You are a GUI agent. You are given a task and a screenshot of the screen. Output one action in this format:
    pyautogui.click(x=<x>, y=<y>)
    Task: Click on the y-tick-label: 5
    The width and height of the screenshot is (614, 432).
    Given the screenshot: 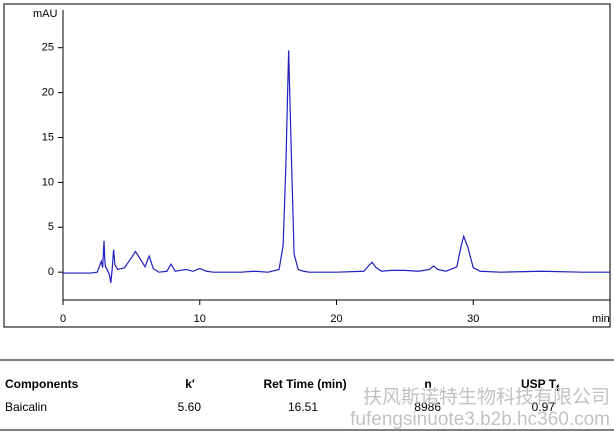 What is the action you would take?
    pyautogui.click(x=51, y=227)
    